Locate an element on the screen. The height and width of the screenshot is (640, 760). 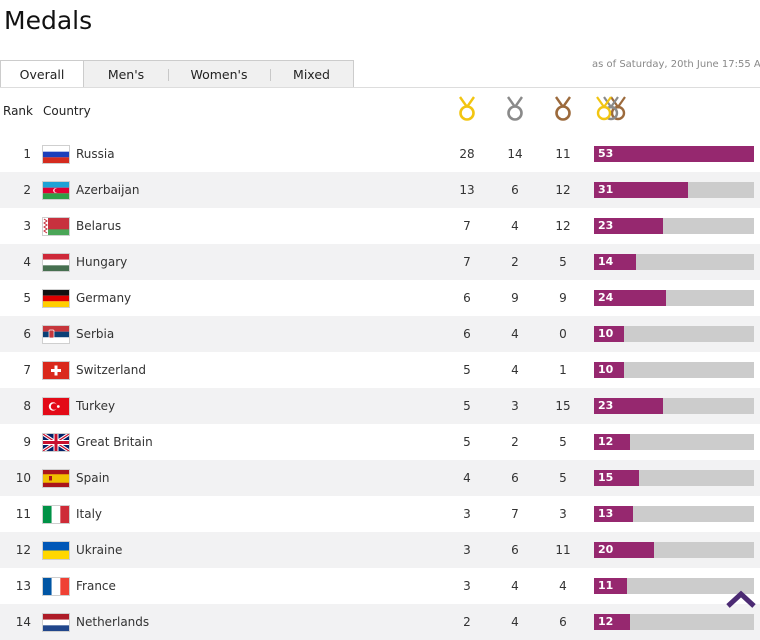
total-bar: 31 is located at coordinates (674, 190).